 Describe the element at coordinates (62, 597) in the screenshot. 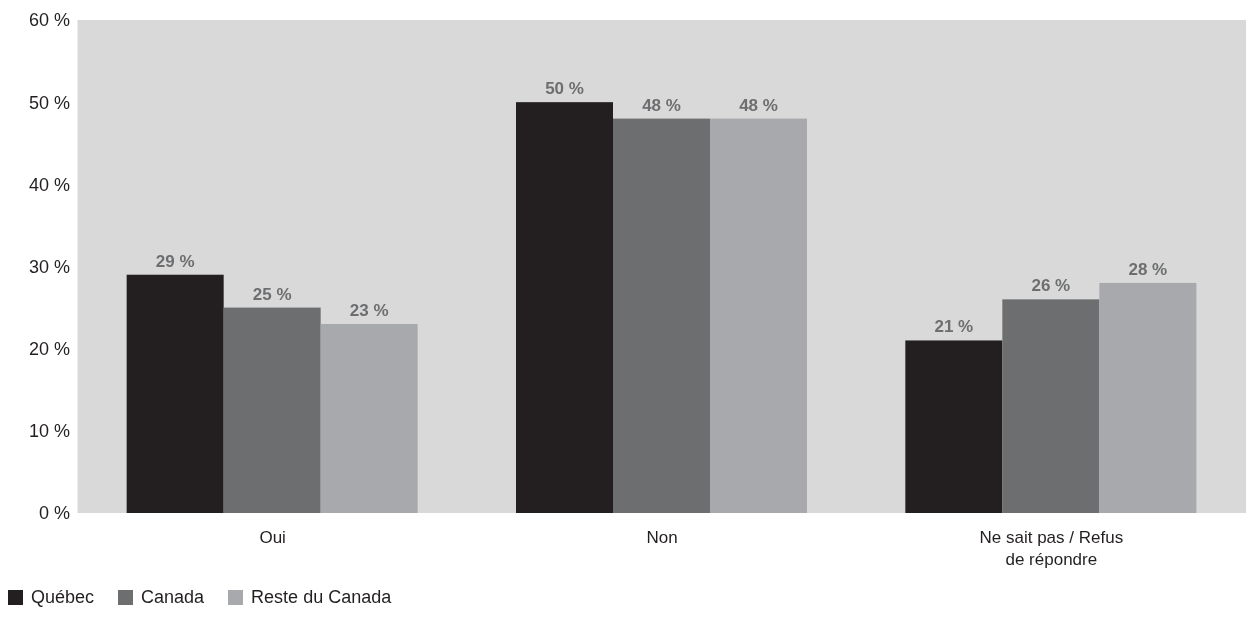

I see `legend-label: Québec` at that location.